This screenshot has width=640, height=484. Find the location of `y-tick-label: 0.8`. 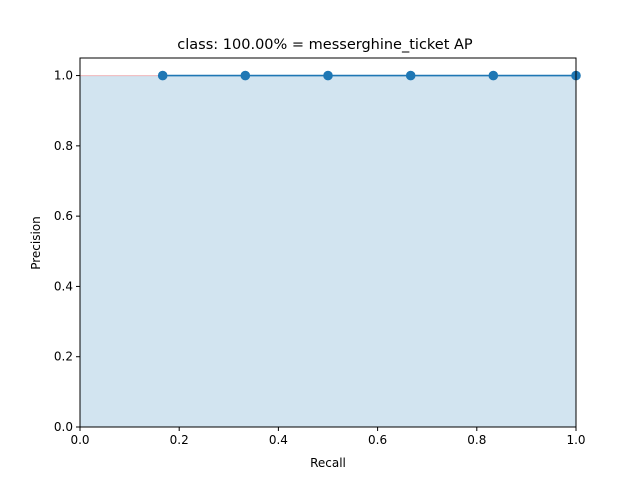

y-tick-label: 0.8 is located at coordinates (63, 146).